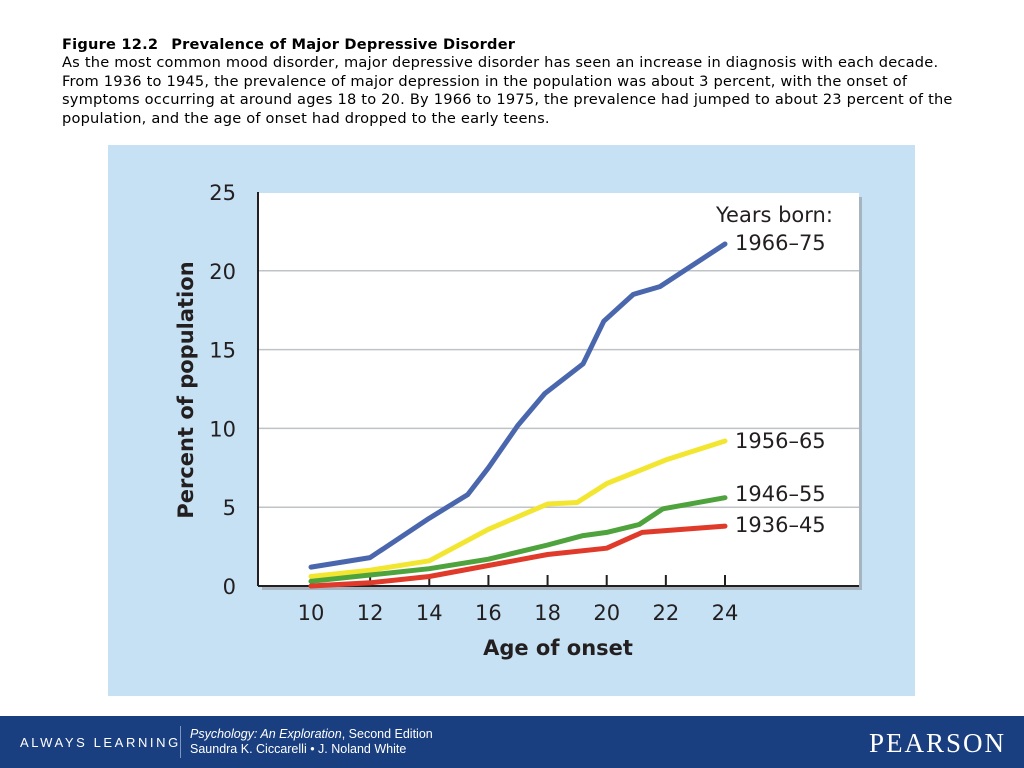 This screenshot has width=1024, height=768. What do you see at coordinates (370, 613) in the screenshot?
I see `x-tick-label-12: 12` at bounding box center [370, 613].